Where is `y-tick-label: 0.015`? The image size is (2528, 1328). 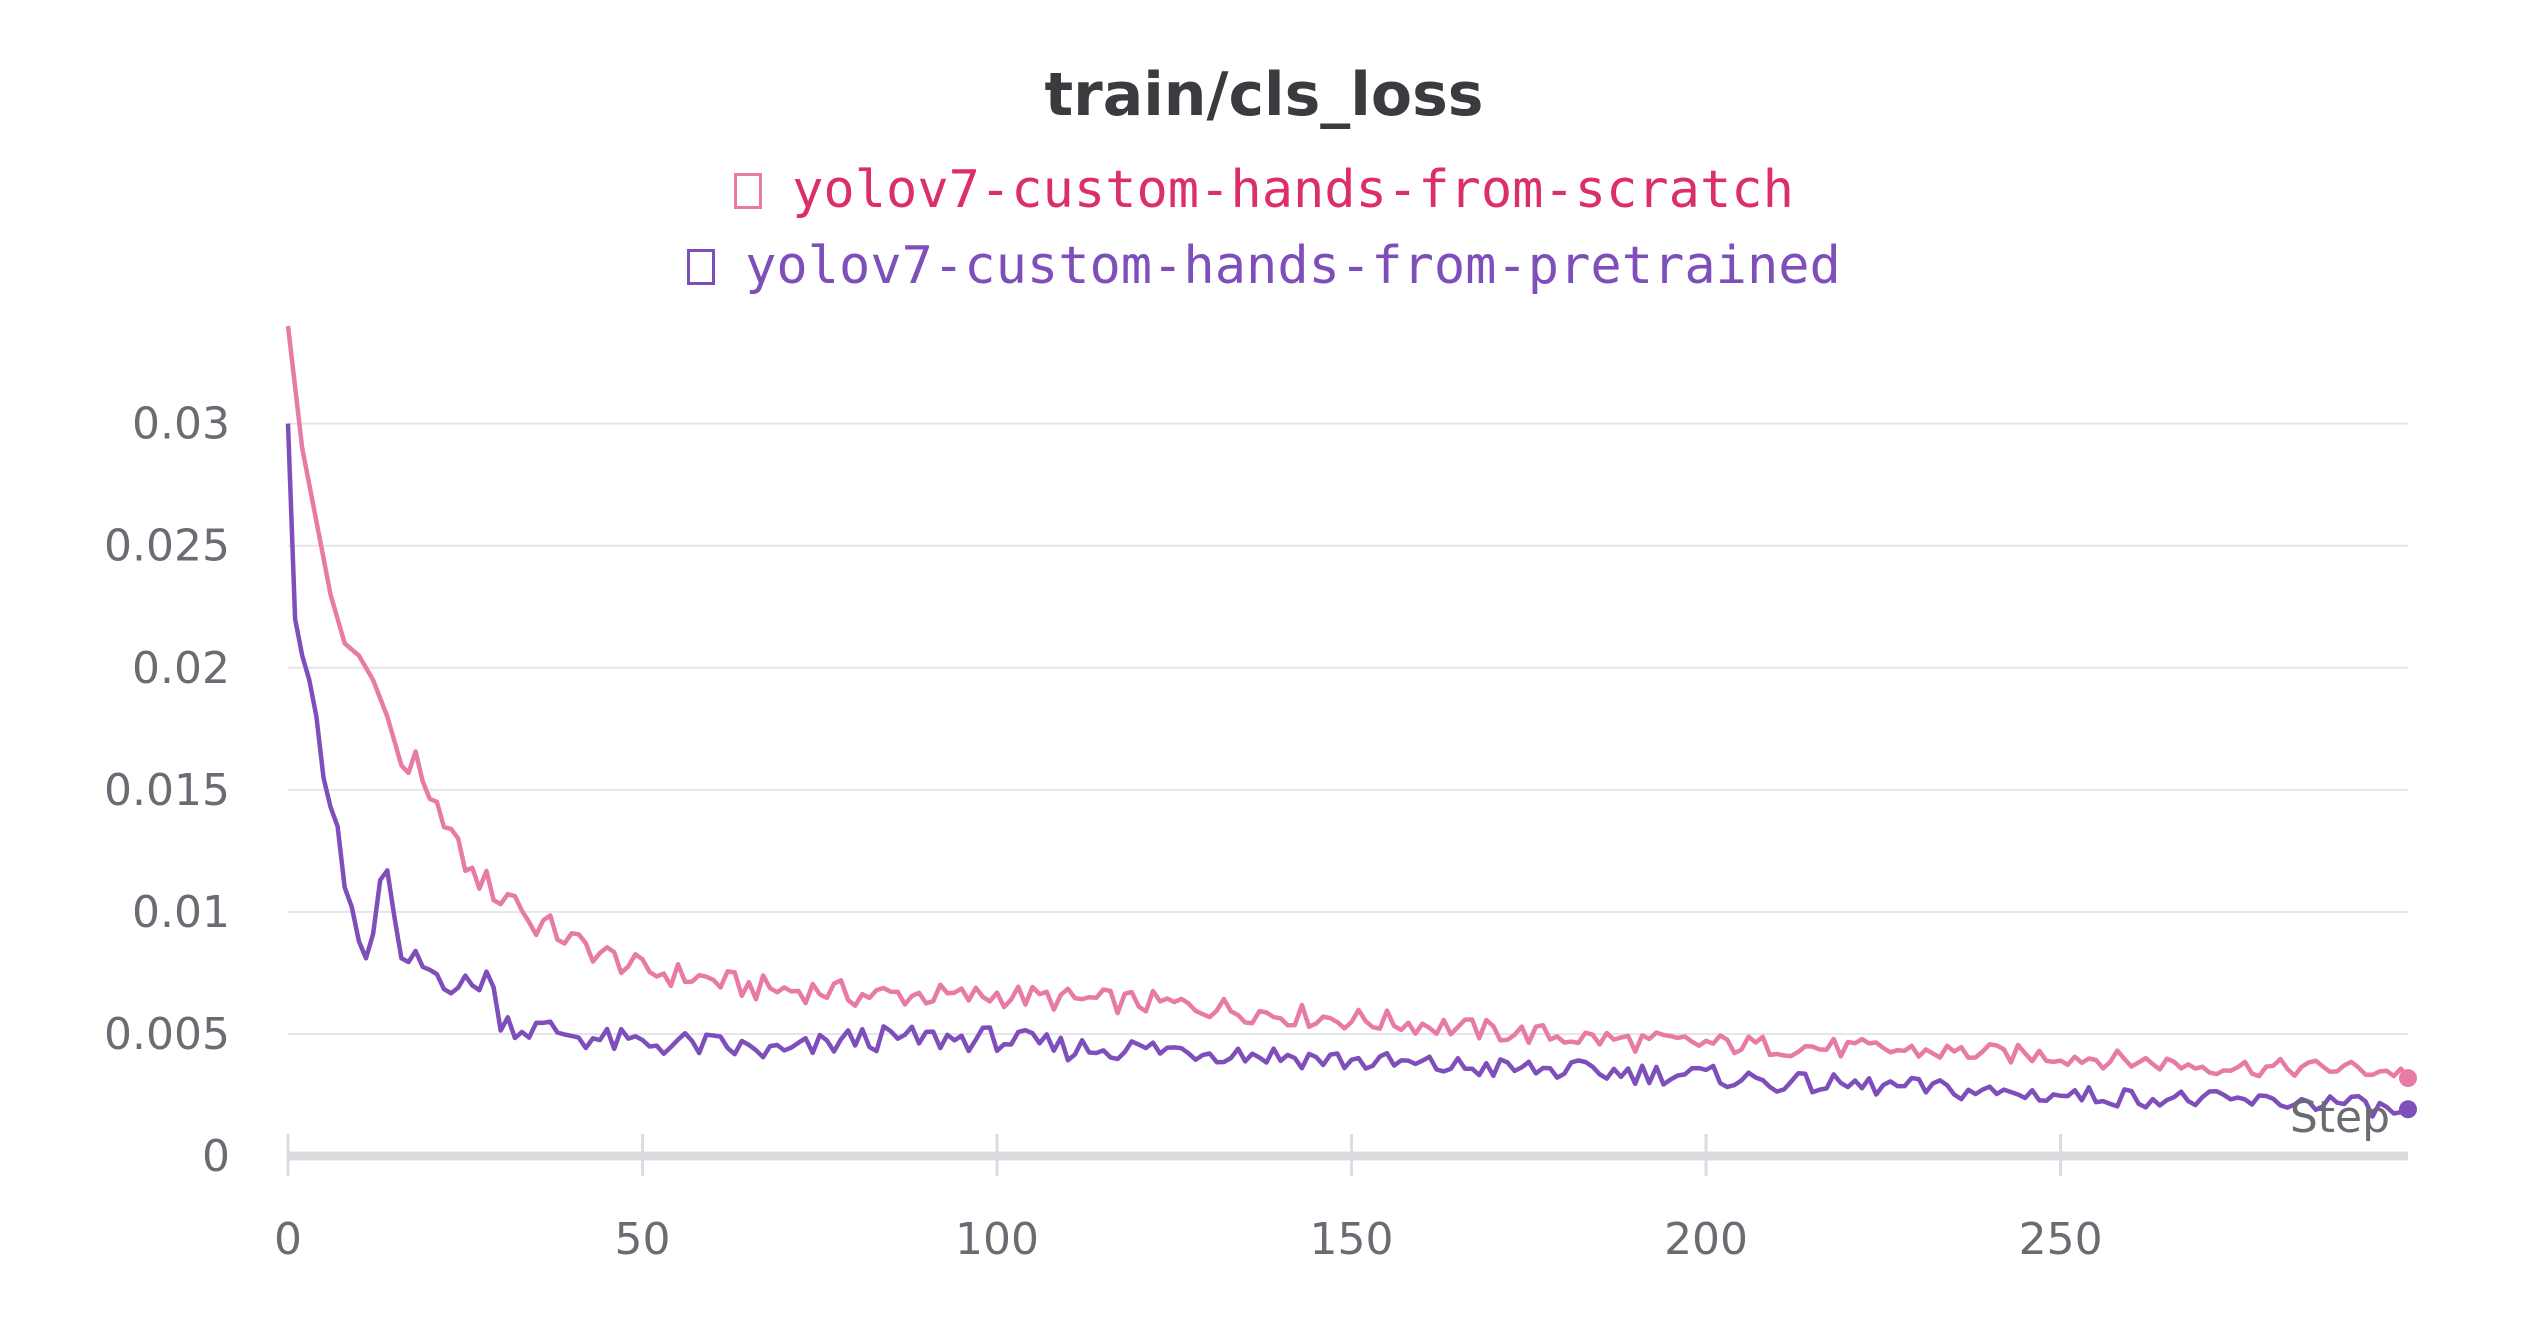
y-tick-label: 0.015 is located at coordinates (167, 790).